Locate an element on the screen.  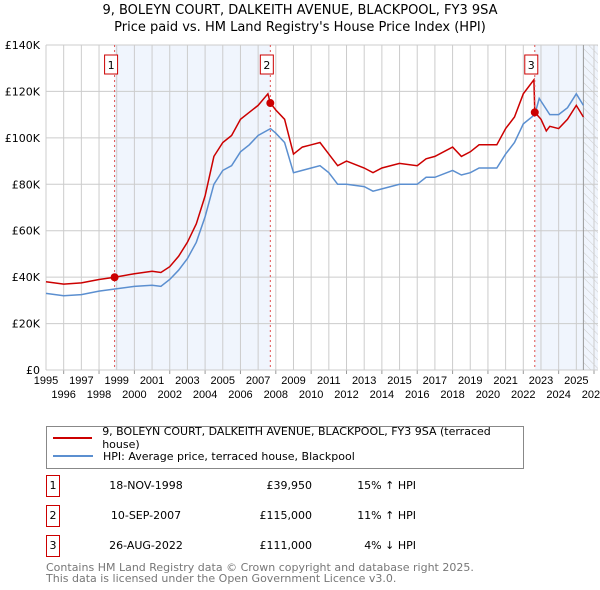
x-tick-label: 2013 is located at coordinates (364, 381).